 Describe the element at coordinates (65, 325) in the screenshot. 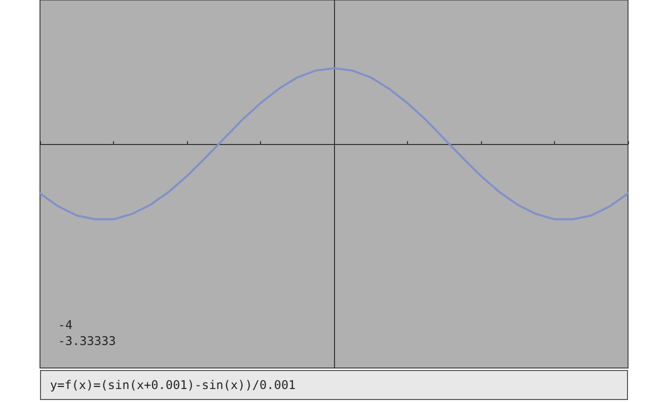

I see `text: -4` at that location.